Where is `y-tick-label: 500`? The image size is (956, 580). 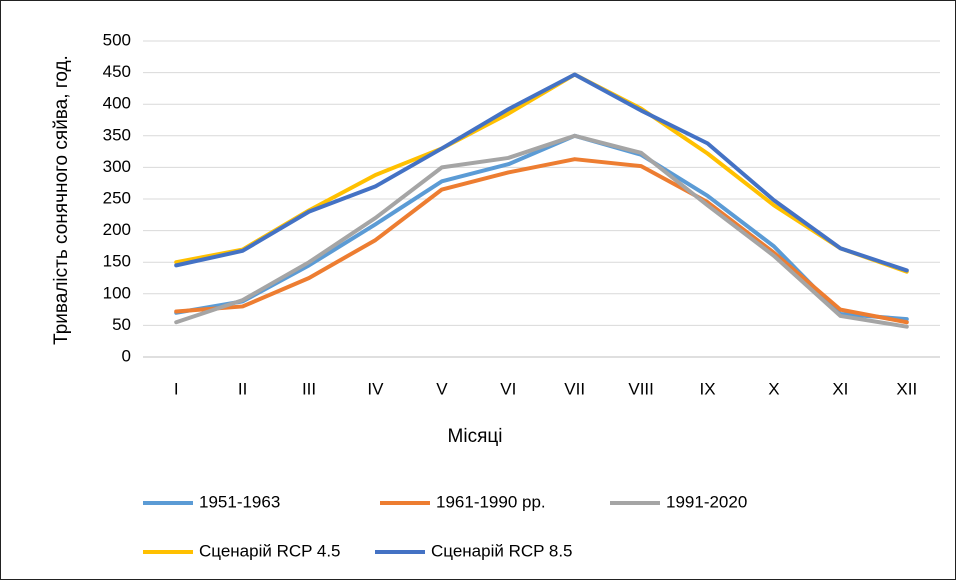 y-tick-label: 500 is located at coordinates (117, 39).